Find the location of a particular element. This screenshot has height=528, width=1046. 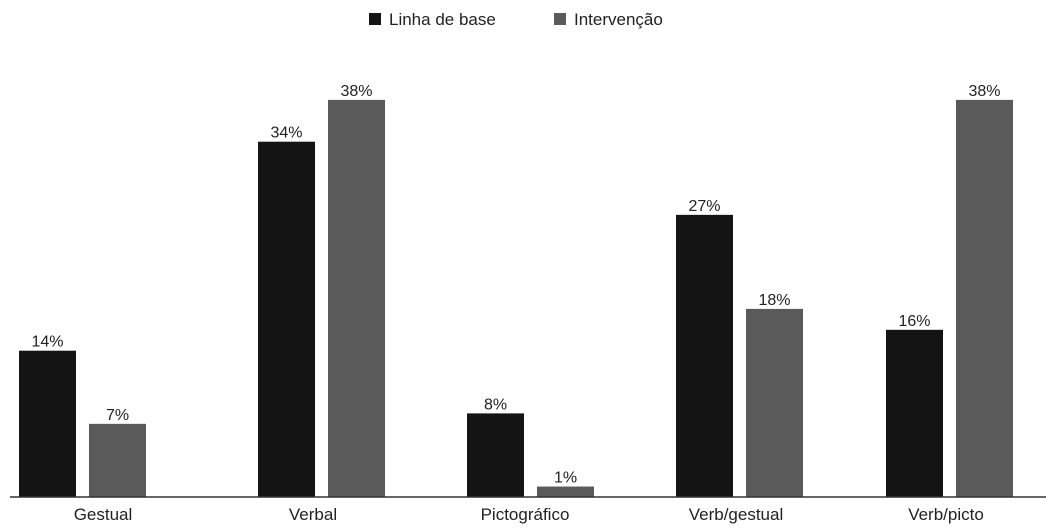

x-tick-label-1: Verbal is located at coordinates (313, 514).